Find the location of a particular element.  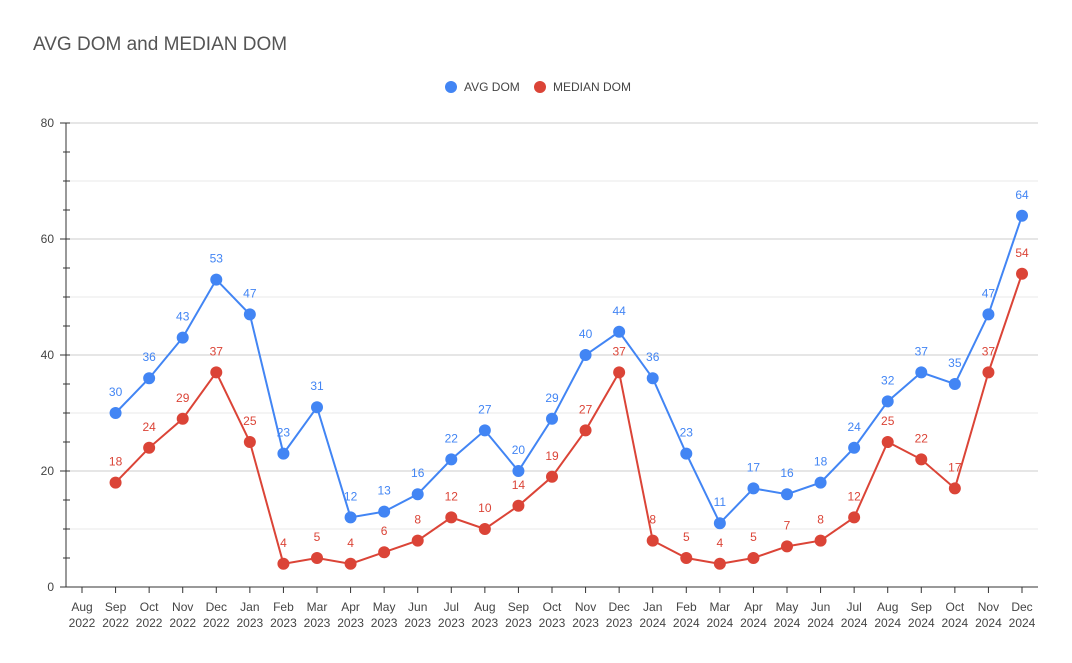

y-tick-label: 40 is located at coordinates (48, 355).